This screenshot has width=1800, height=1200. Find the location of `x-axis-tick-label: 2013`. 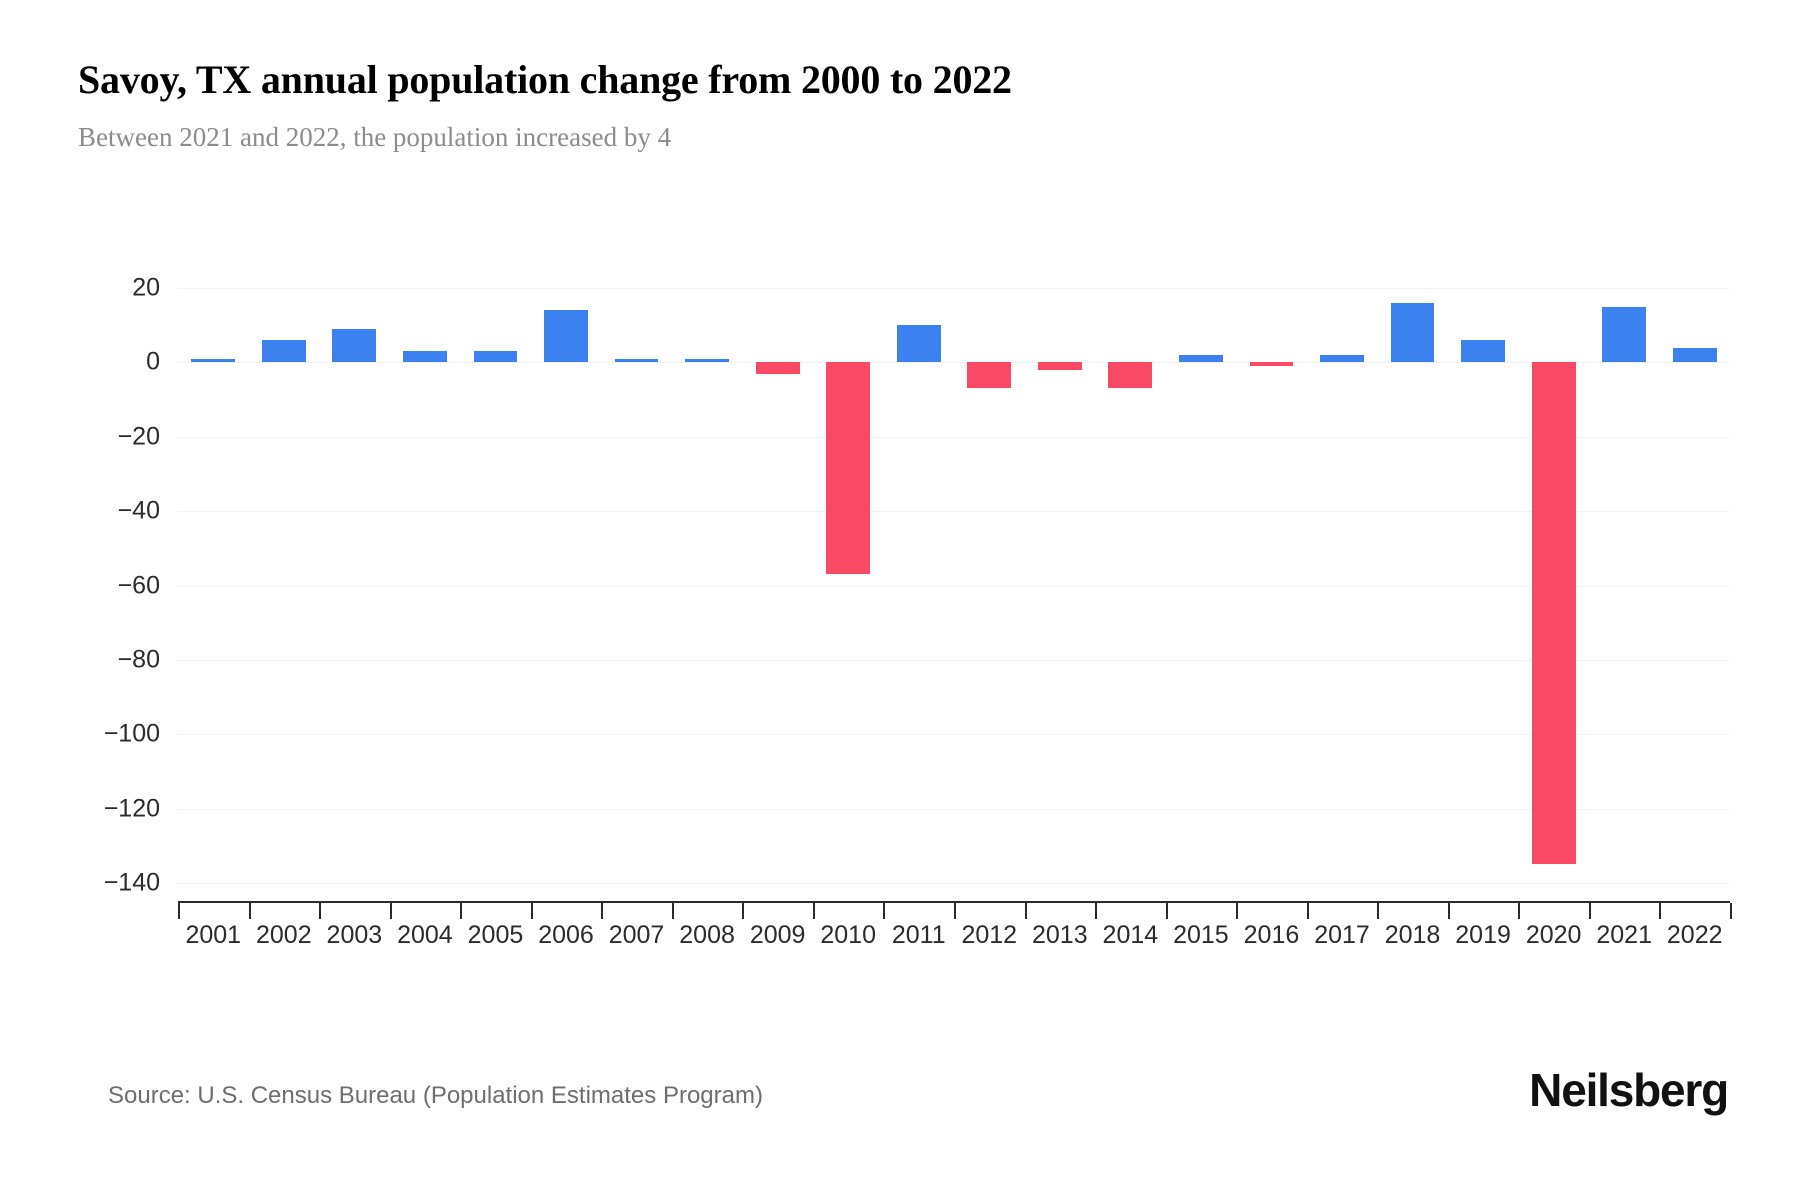

x-axis-tick-label: 2013 is located at coordinates (1060, 935).